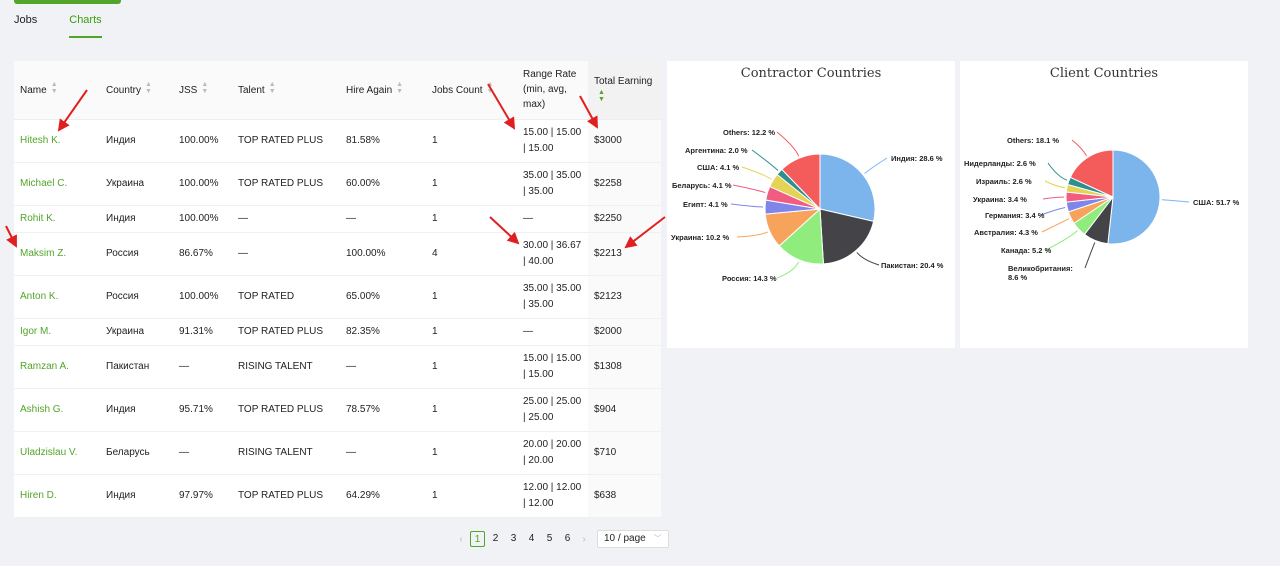 This screenshot has width=1280, height=566. I want to click on cell-total-earning: $2250, so click(624, 219).